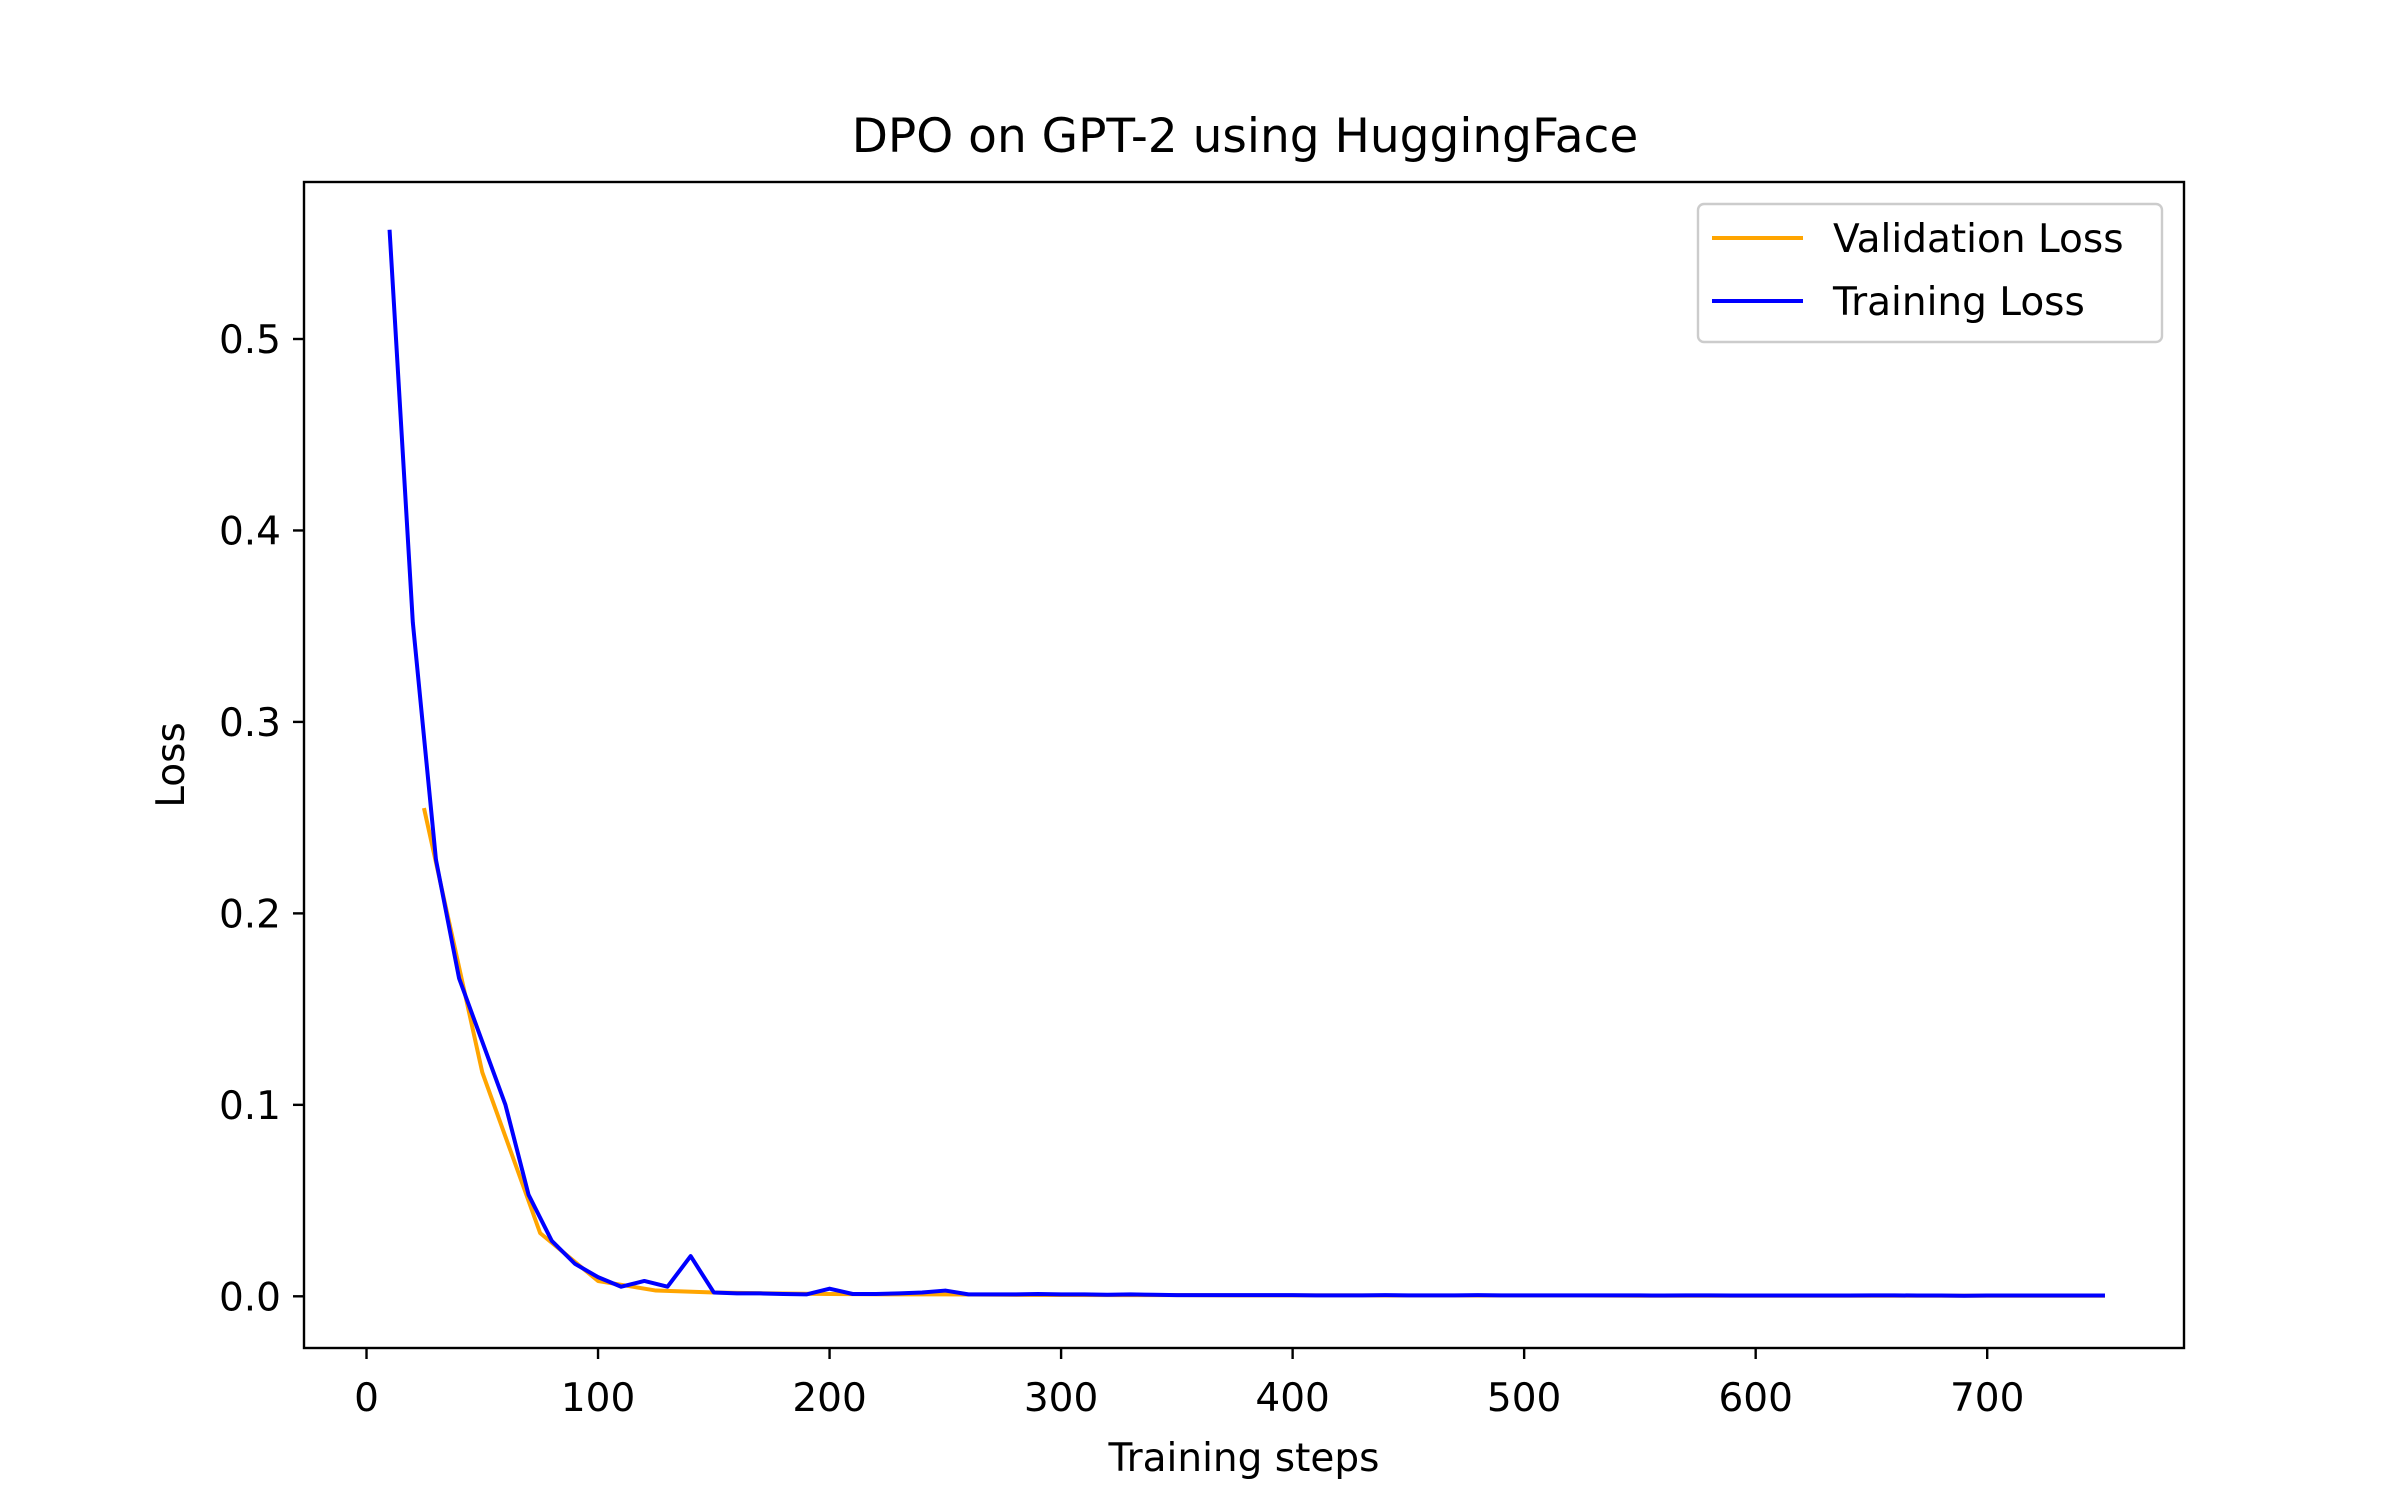 This screenshot has width=2400, height=1500. I want to click on y-axis-label: Loss, so click(171, 765).